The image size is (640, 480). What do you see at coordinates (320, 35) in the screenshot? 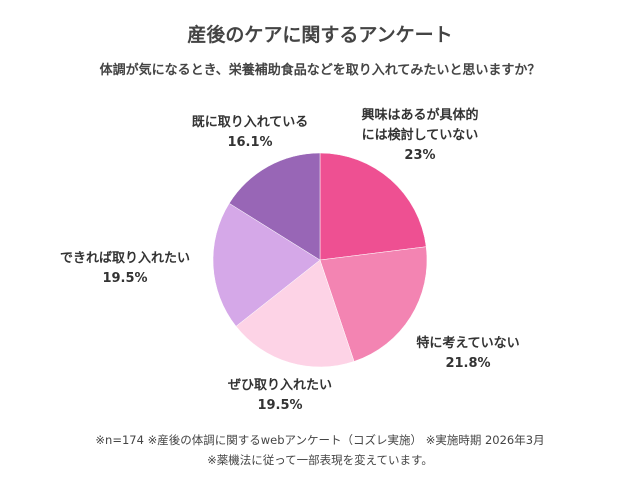
I see `chart-title: 産後のケアに関するアンケート` at bounding box center [320, 35].